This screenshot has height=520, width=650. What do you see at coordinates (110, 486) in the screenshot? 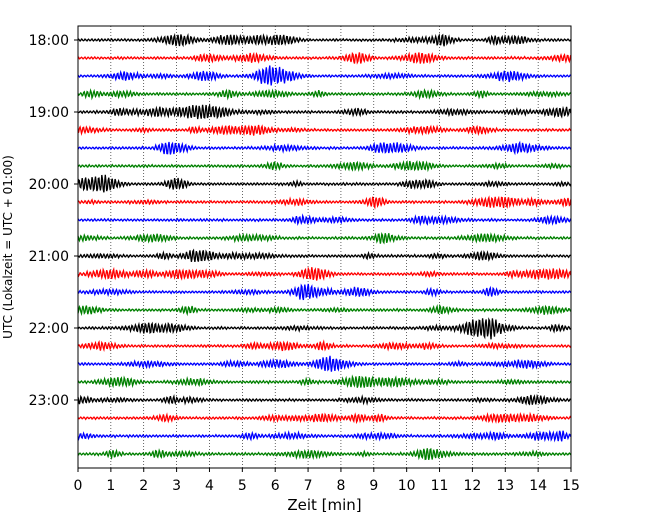
I see `x-tick-label-1: 1` at bounding box center [110, 486].